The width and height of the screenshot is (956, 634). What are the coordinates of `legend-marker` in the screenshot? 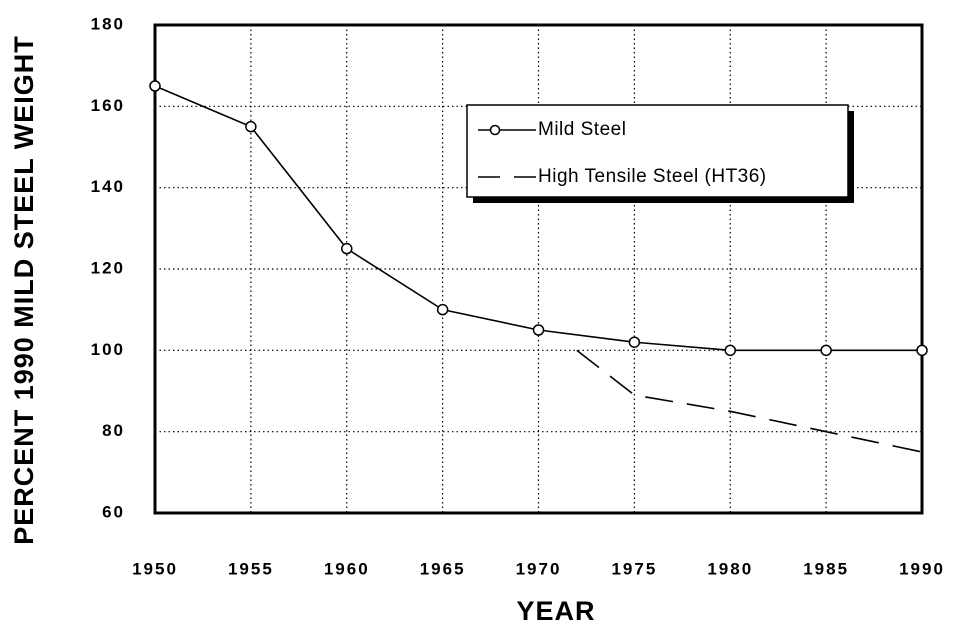 It's located at (495, 130).